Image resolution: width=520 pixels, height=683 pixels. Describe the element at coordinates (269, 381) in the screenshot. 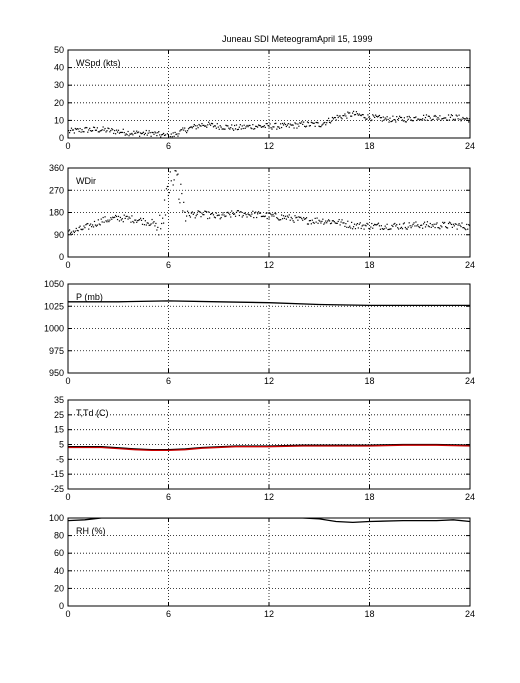

I see `x-tick-label-3-2: 12` at that location.